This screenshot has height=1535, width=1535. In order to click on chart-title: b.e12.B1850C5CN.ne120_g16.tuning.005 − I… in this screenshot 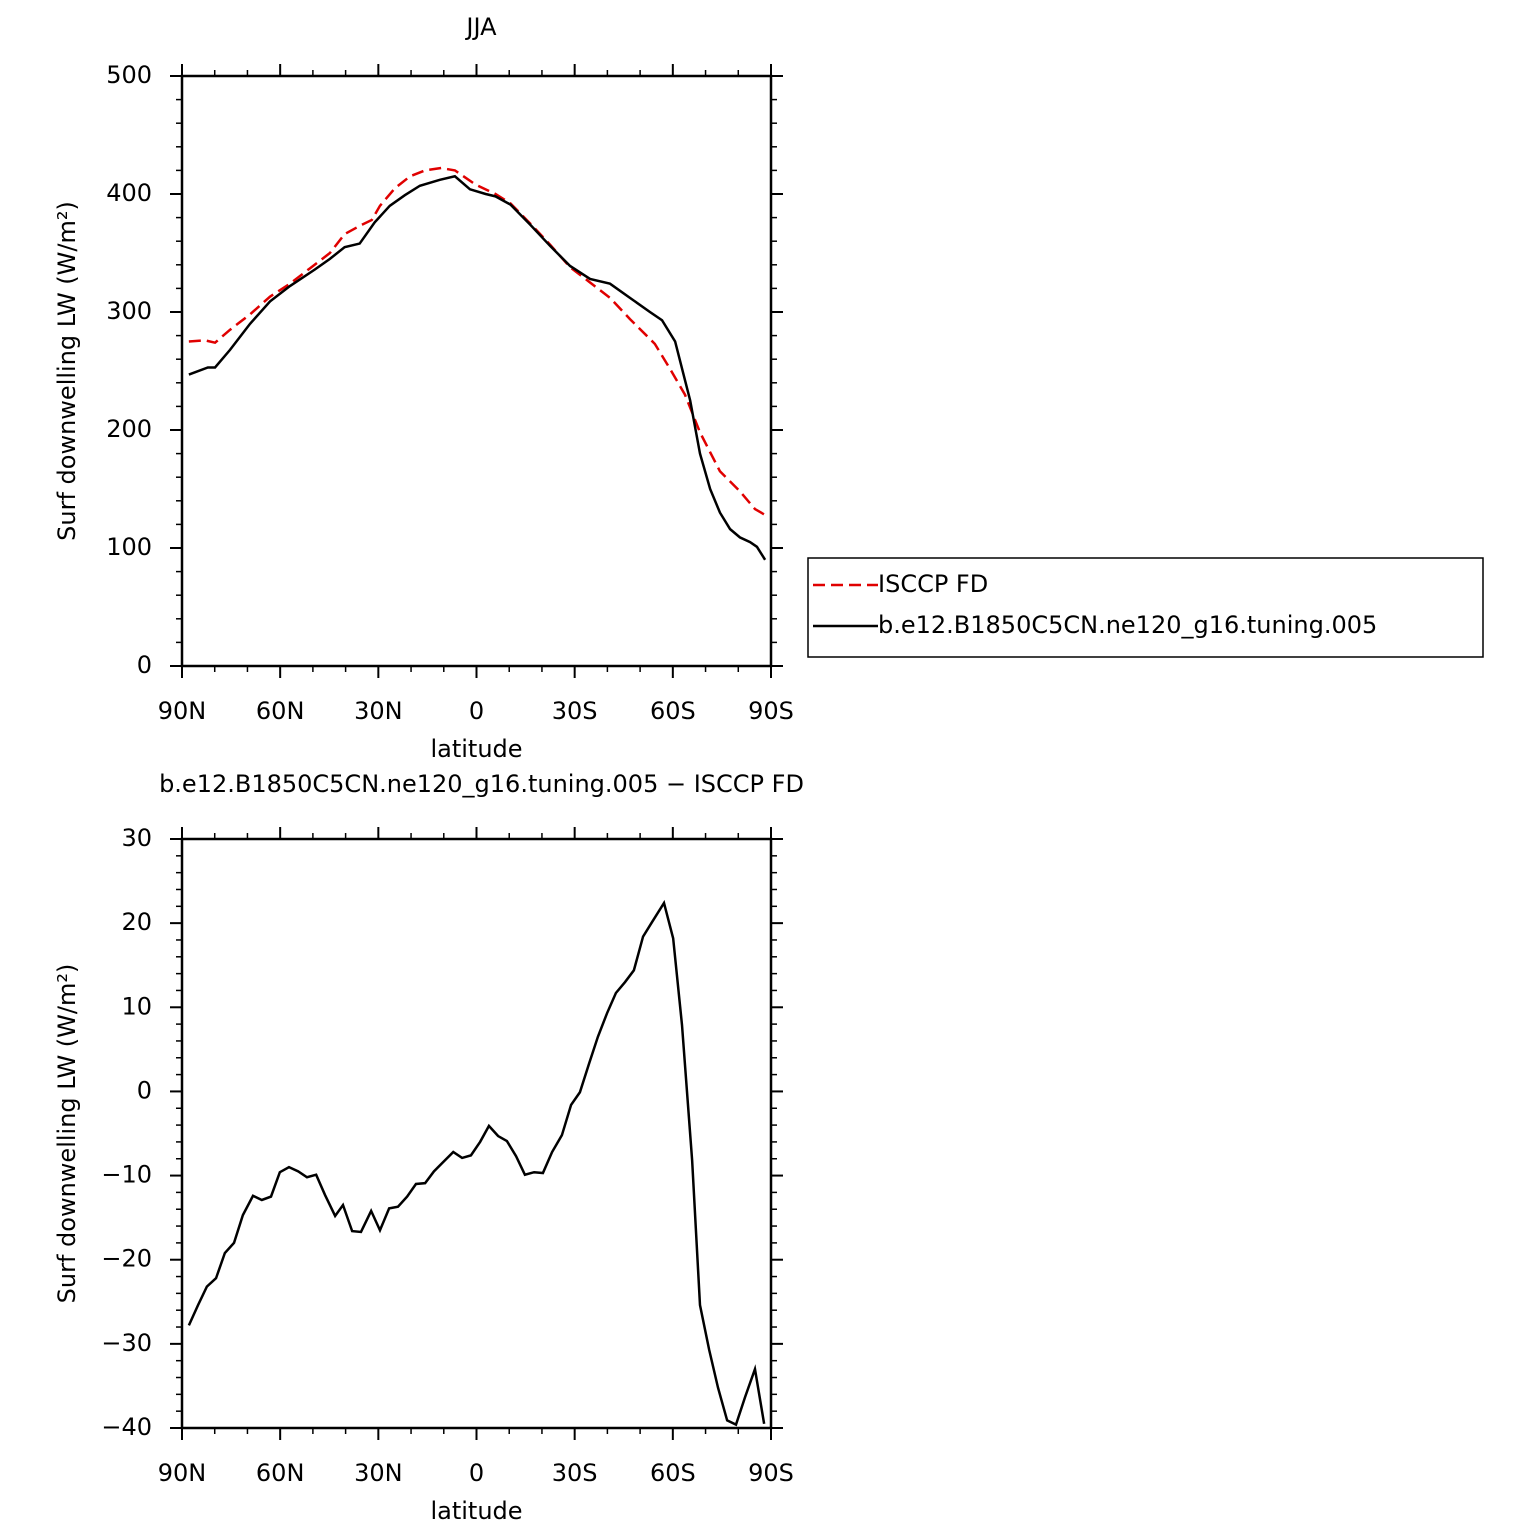, I will do `click(481, 784)`.